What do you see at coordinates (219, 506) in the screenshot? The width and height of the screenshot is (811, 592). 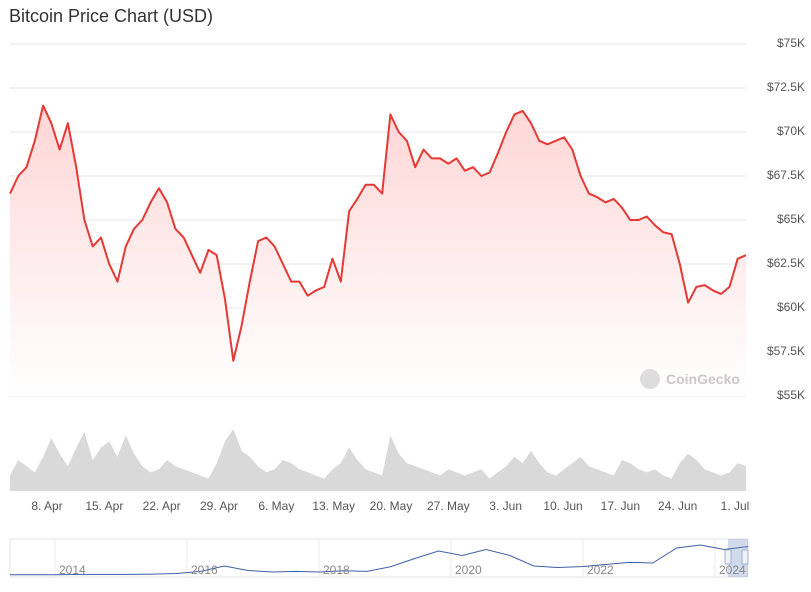 I see `x-tick-label: 29. Apr` at bounding box center [219, 506].